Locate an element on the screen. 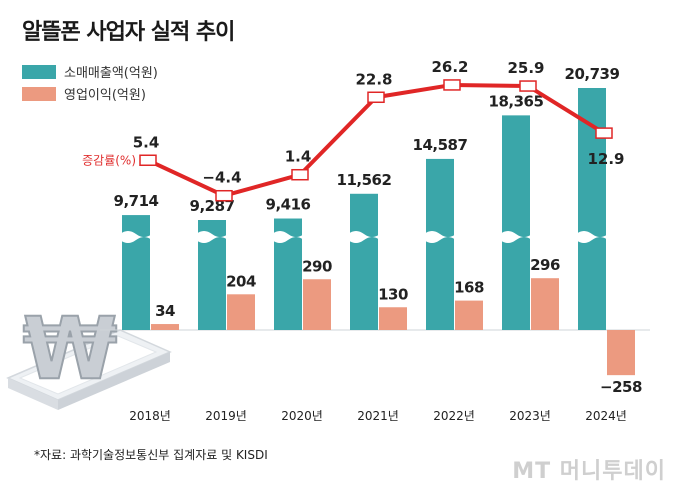 Image resolution: width=680 pixels, height=497 pixels. year-tick-label: 2023년 is located at coordinates (530, 416).